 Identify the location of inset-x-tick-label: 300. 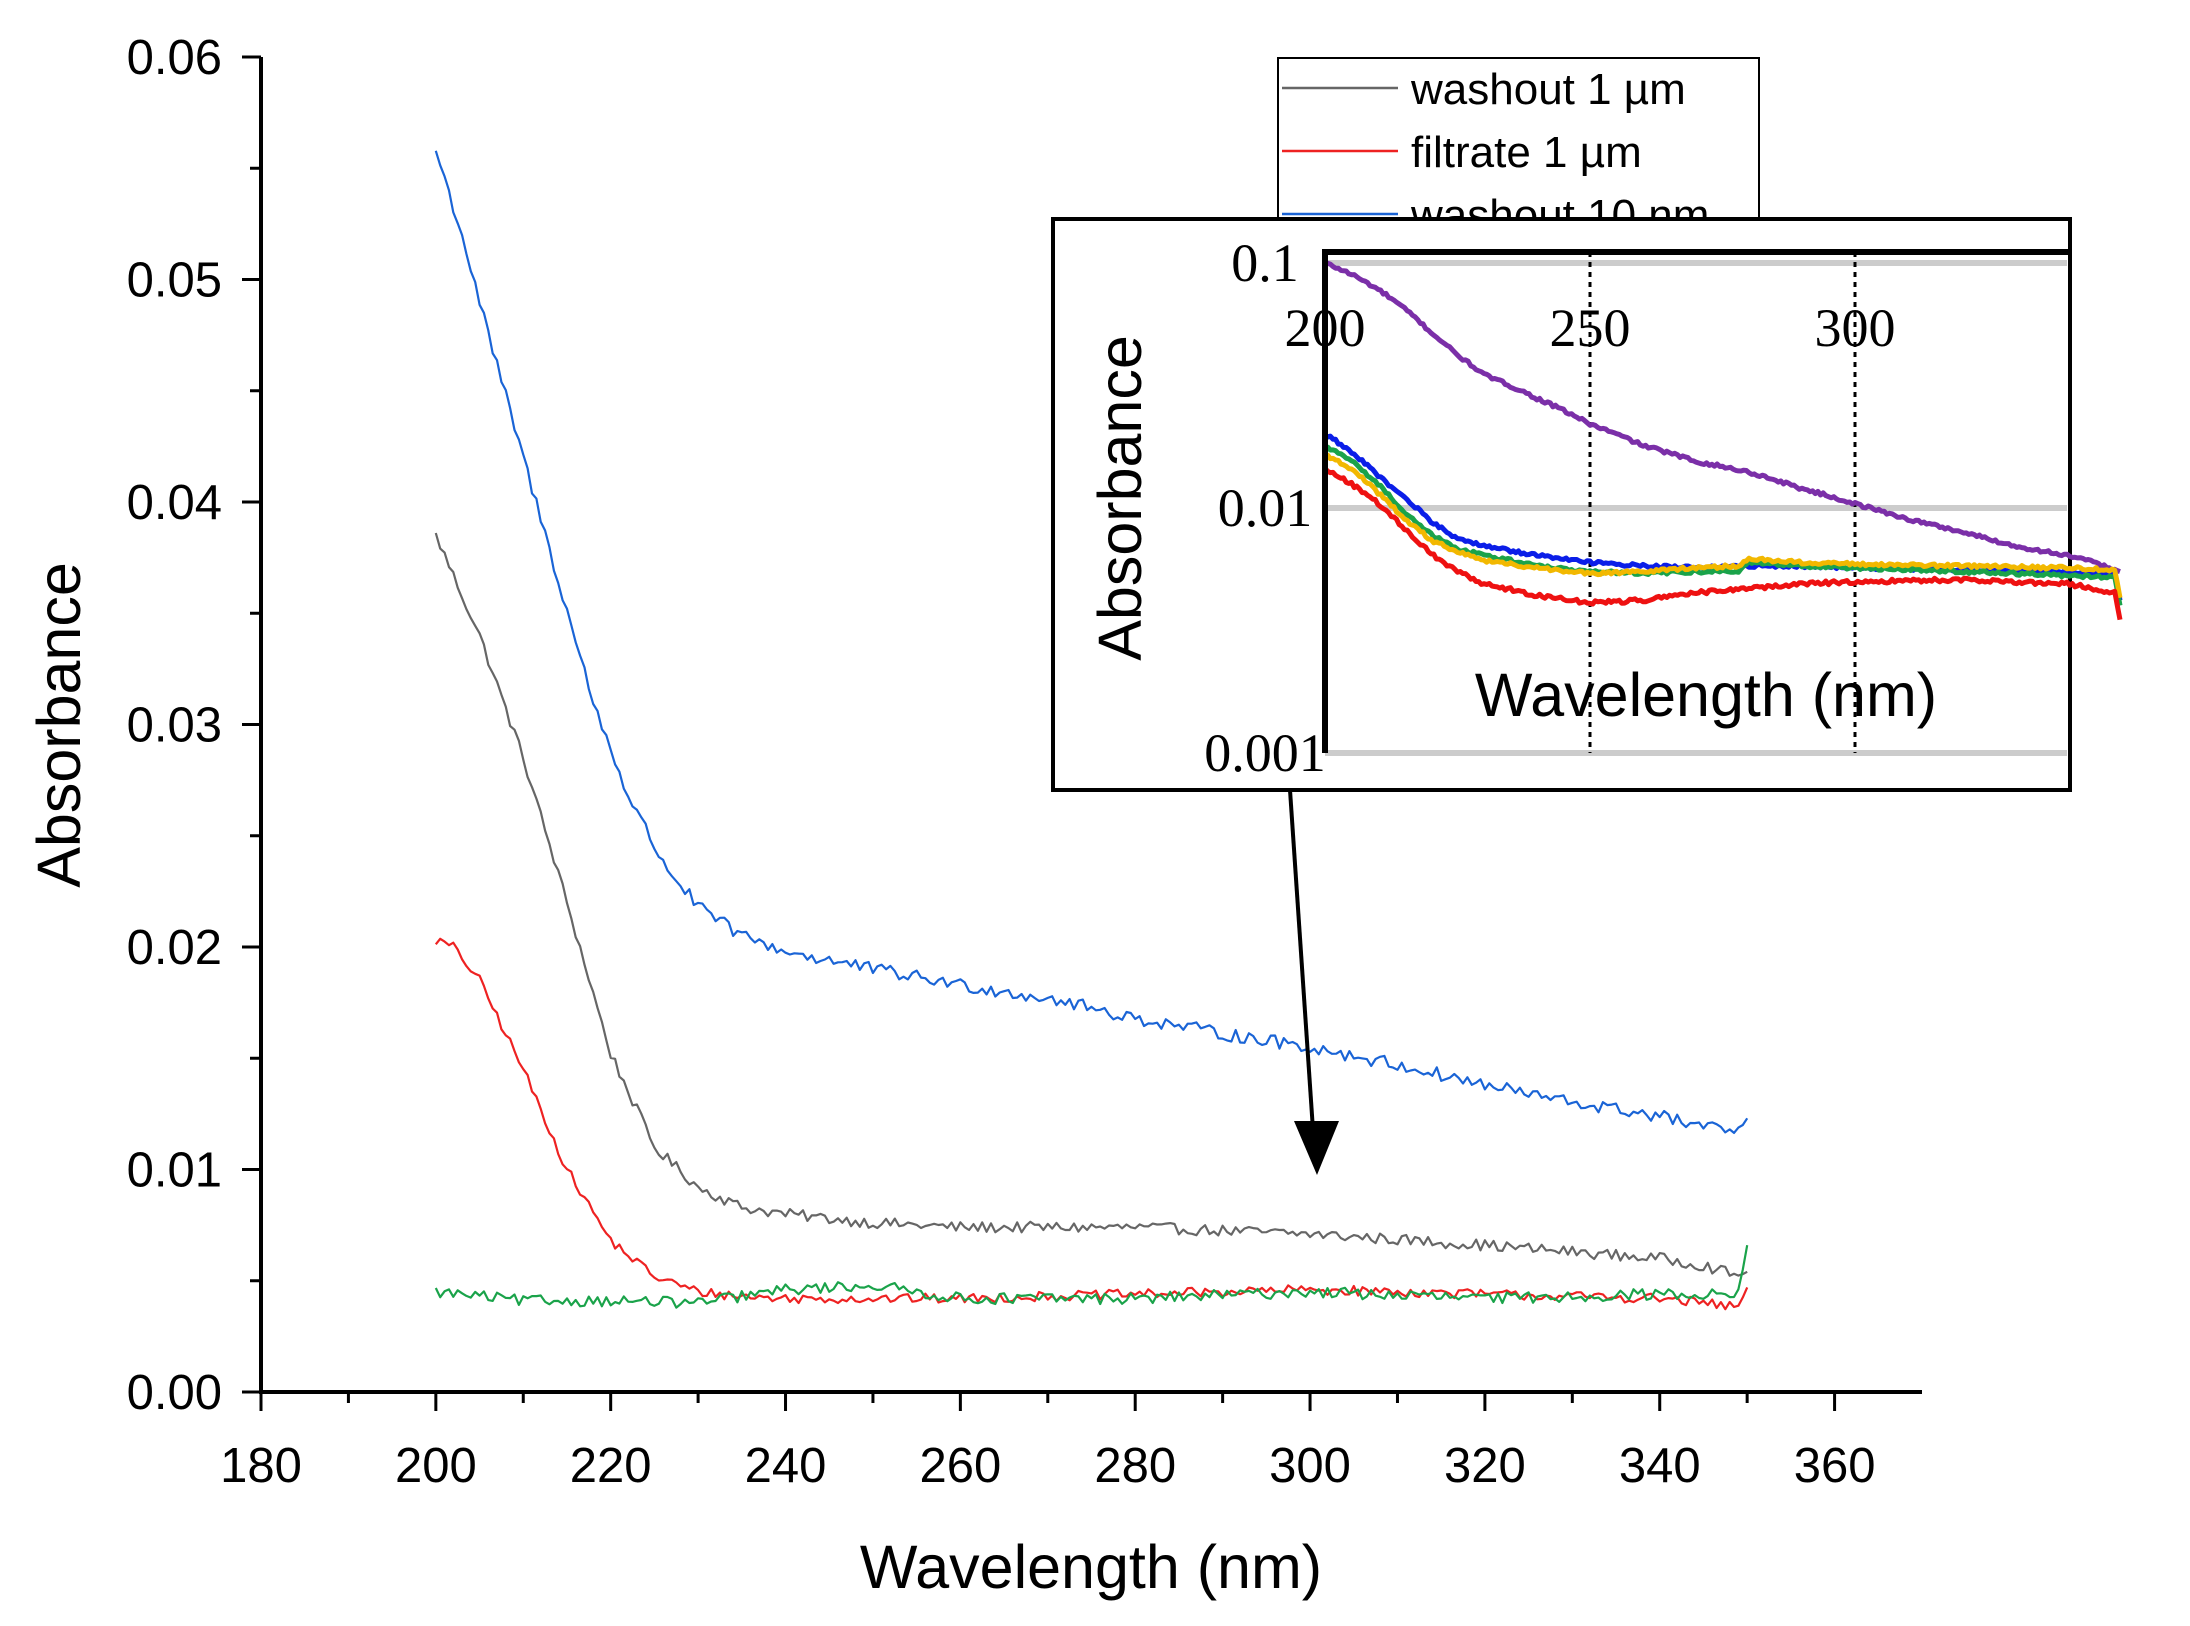
(1855, 328).